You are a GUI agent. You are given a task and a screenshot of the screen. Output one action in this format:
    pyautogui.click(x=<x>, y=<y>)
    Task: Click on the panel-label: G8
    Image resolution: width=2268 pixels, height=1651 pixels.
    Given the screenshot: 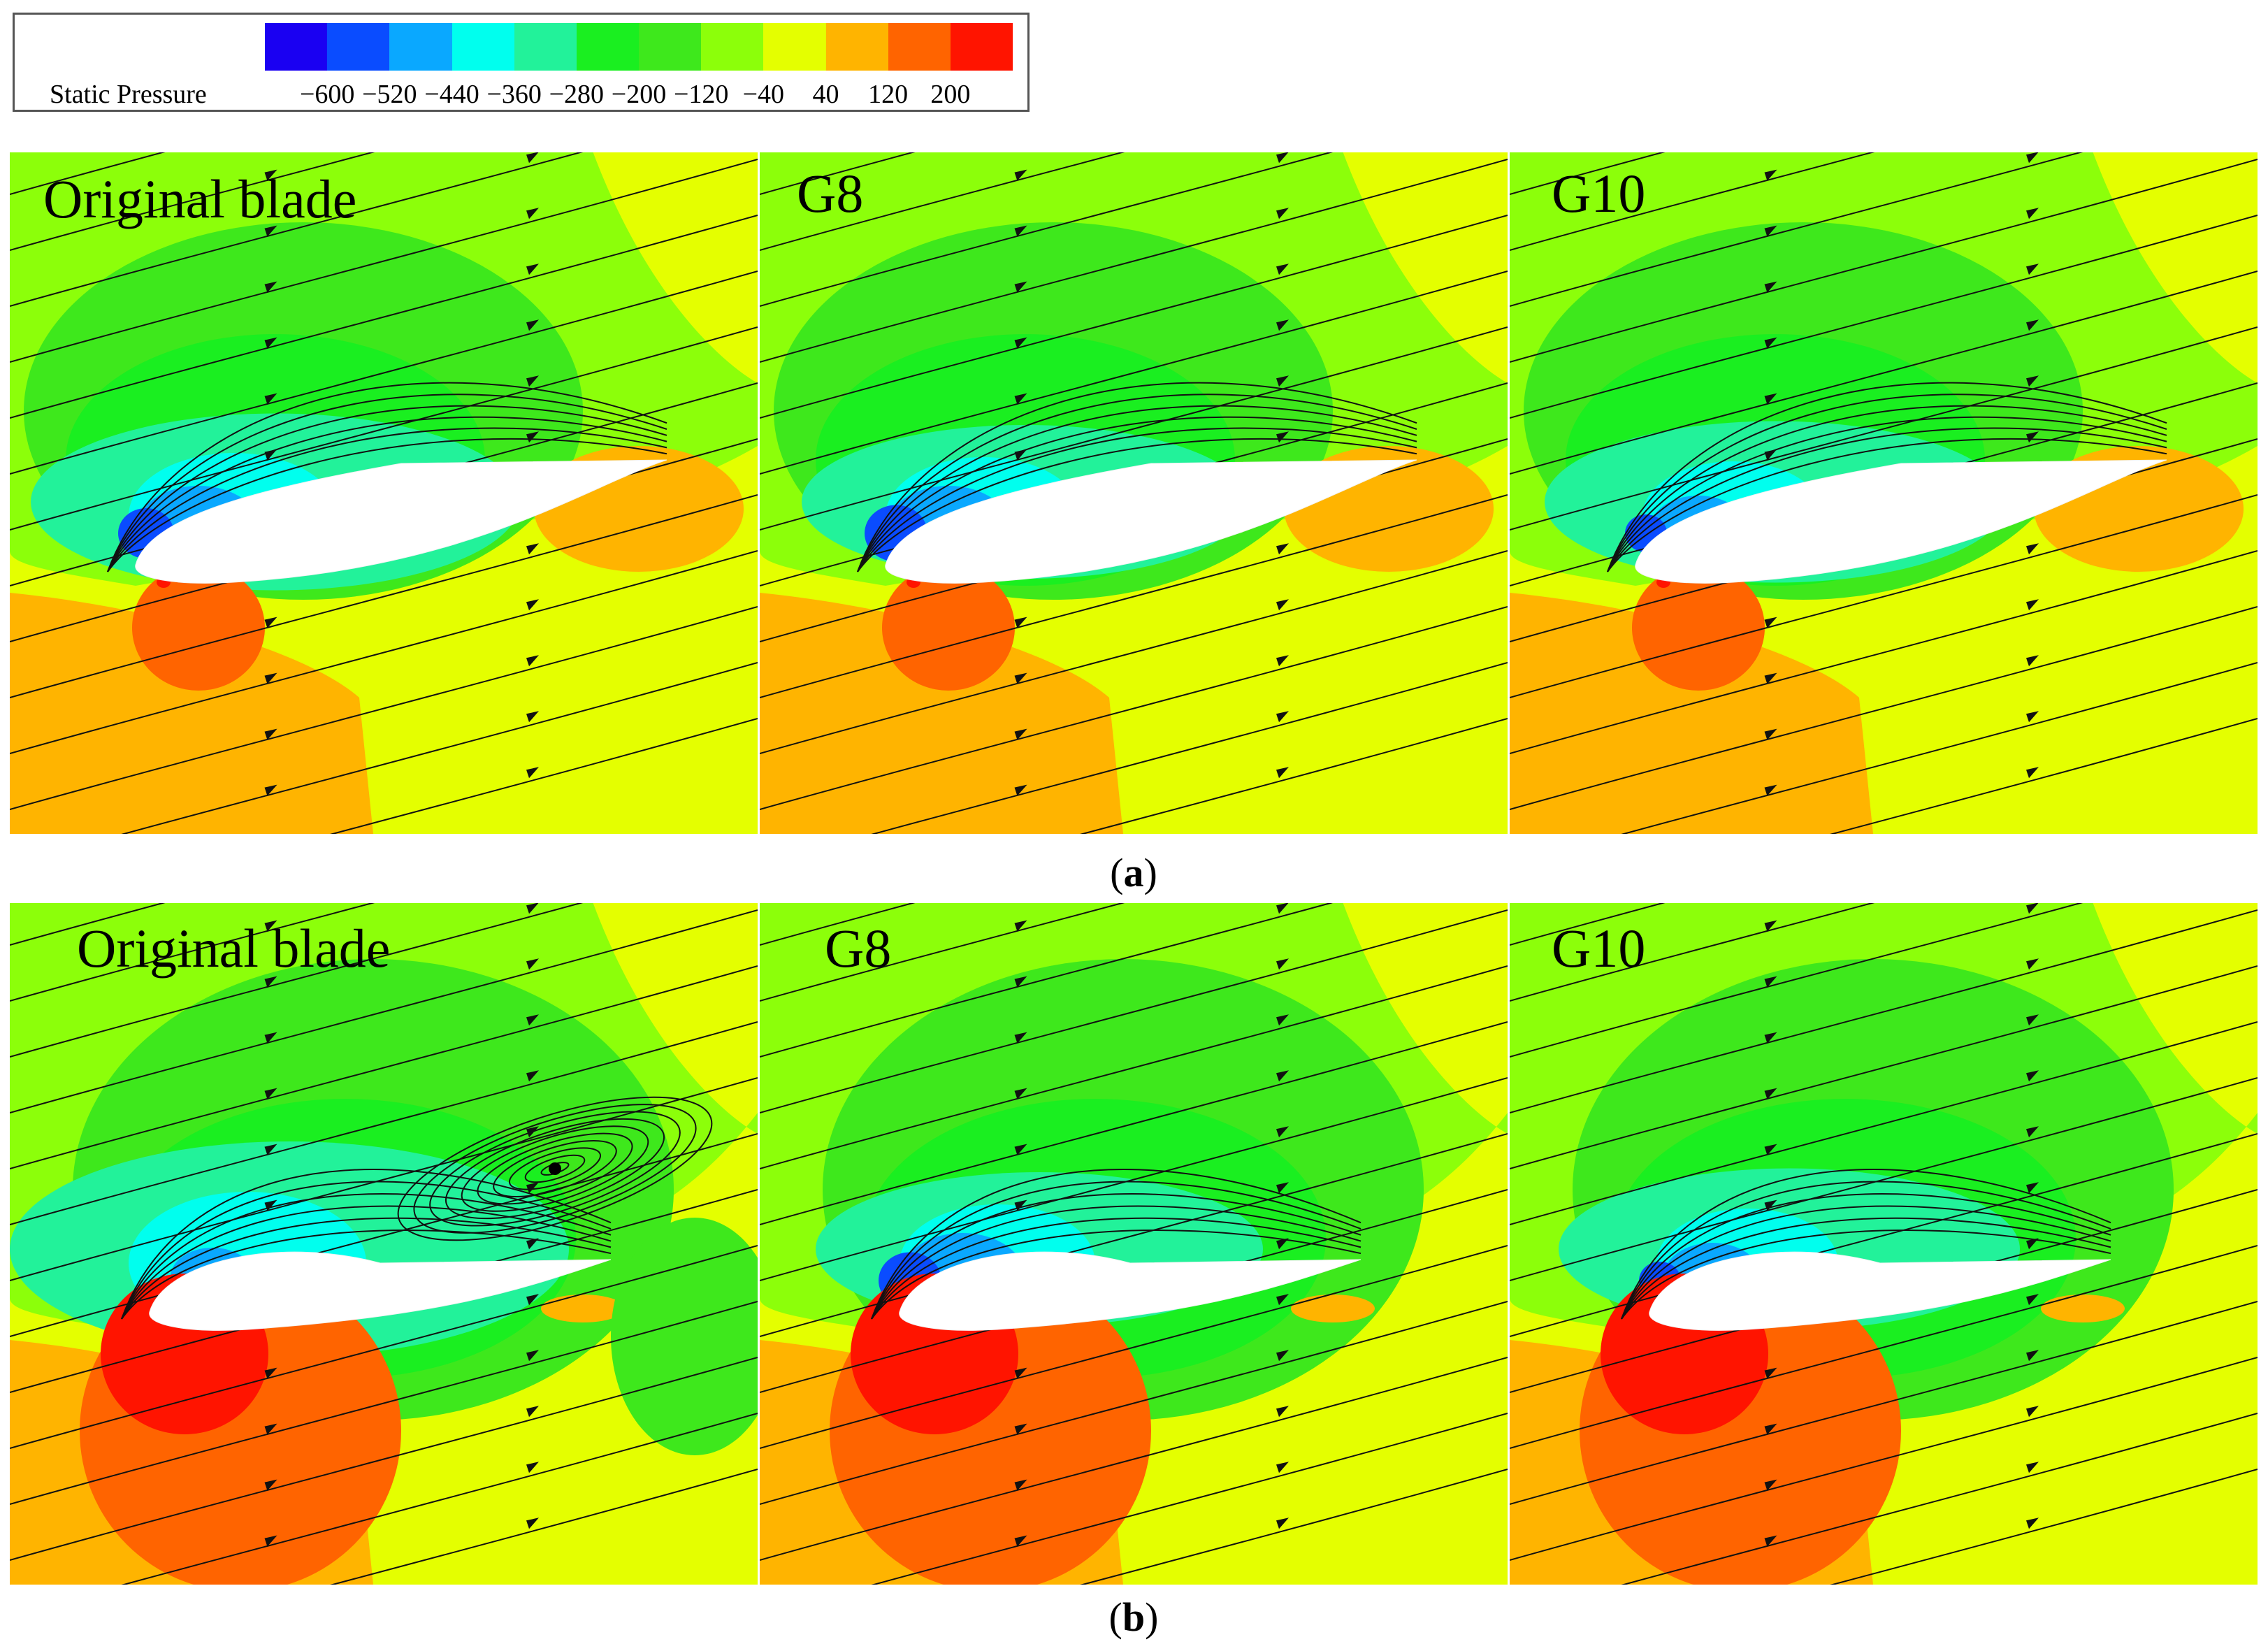 What is the action you would take?
    pyautogui.click(x=859, y=949)
    